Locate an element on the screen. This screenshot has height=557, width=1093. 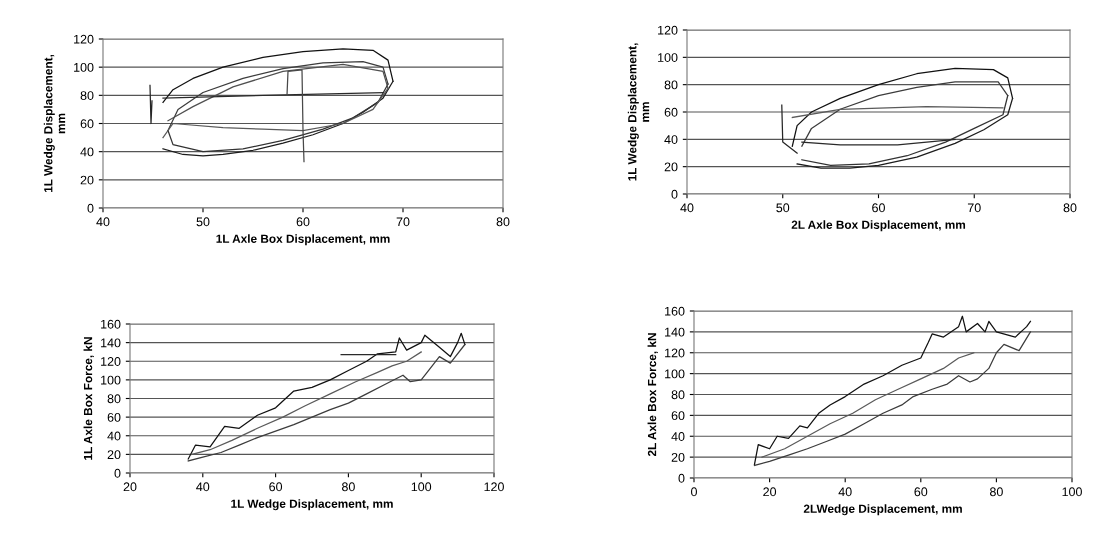
x-axis-title: 2LWedge Displacement, mm is located at coordinates (882, 510).